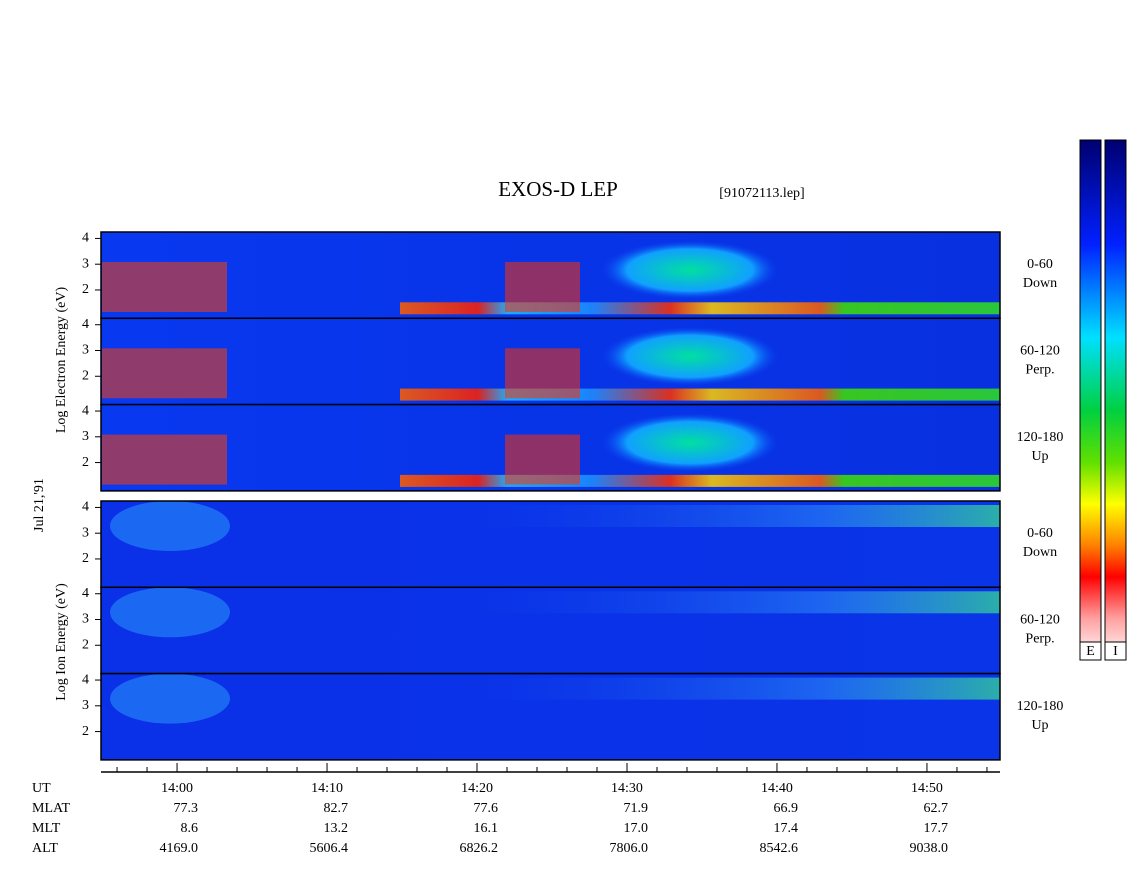  Describe the element at coordinates (179, 848) in the screenshot. I see `ephemeris-value: 4169.0` at that location.